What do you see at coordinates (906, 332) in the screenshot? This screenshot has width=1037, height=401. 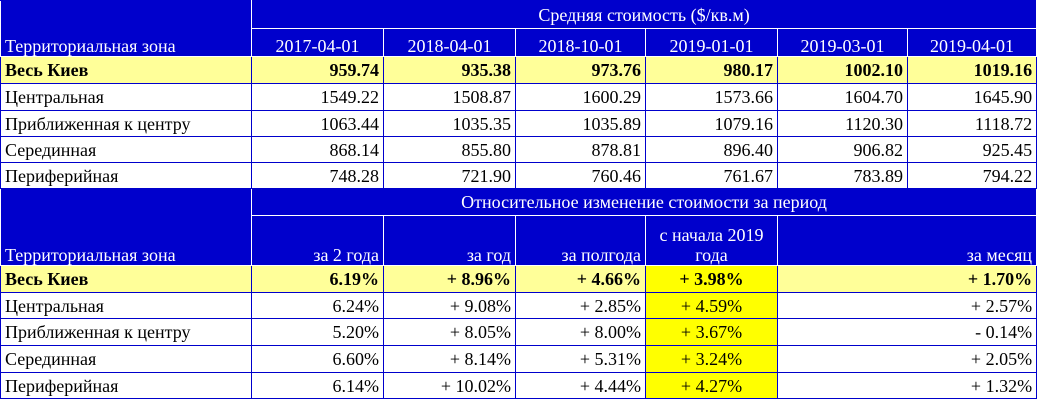 I see `value-cell: - 0.14%` at bounding box center [906, 332].